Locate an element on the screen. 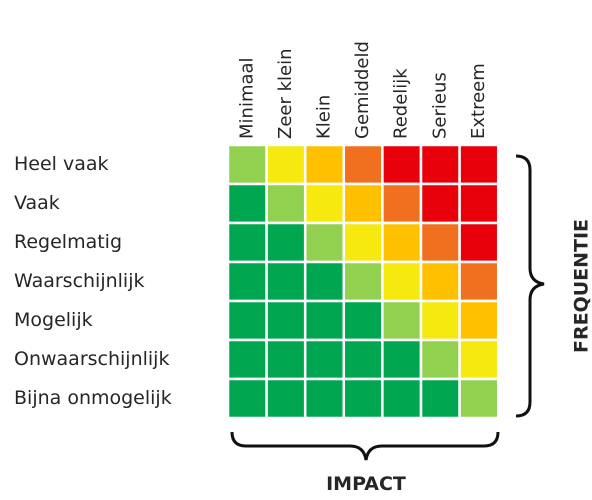  row-label: Mogelijk is located at coordinates (53, 320).